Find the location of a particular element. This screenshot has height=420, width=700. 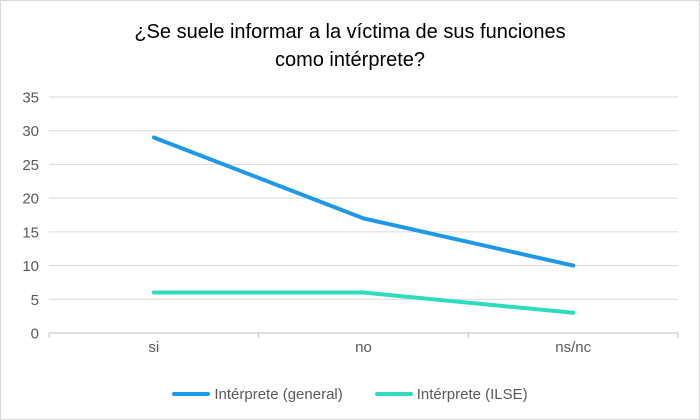

legend-label-ilse: Intérprete (ILSE) is located at coordinates (472, 394).